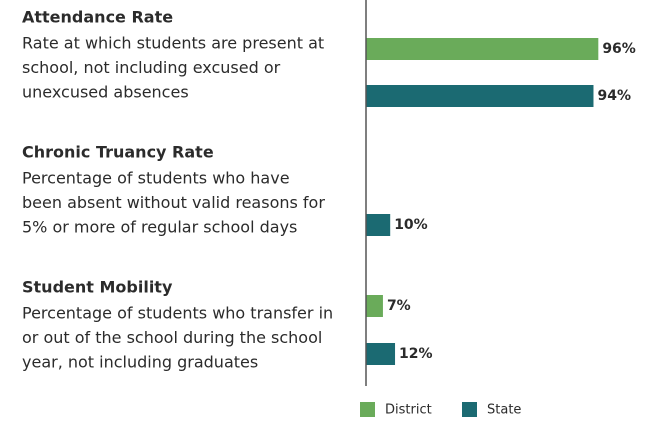 This screenshot has height=422, width=656. Describe the element at coordinates (173, 202) in the screenshot. I see `category-description: been absent without valid reasons for` at that location.